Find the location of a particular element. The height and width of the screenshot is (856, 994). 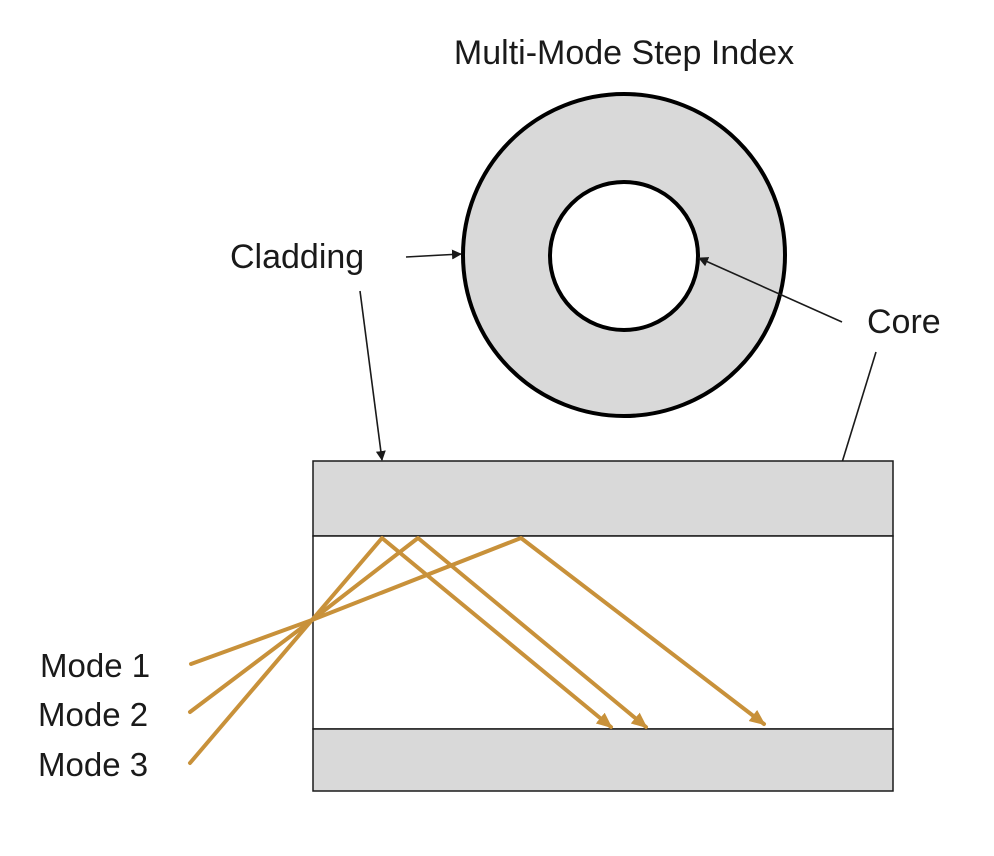

mode-2-ray is located at coordinates (418, 632).